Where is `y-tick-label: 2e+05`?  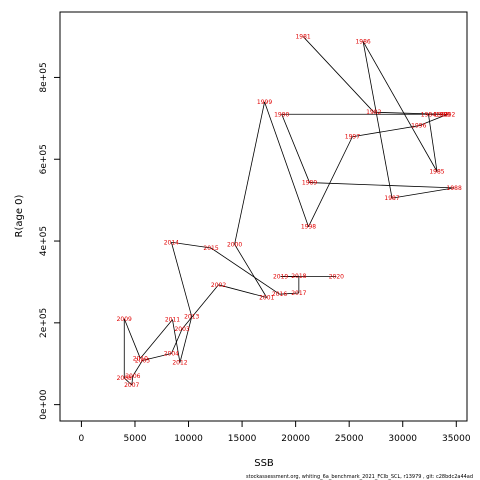
y-tick-label: 2e+05 is located at coordinates (44, 323).